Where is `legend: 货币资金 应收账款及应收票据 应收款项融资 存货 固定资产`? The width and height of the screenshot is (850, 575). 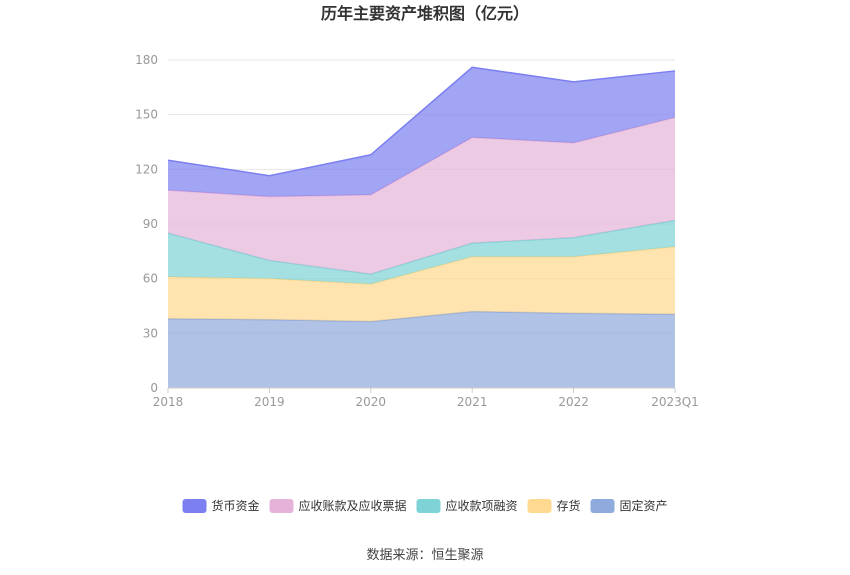 legend: 货币资金 应收账款及应收票据 应收款项融资 存货 固定资产 is located at coordinates (425, 505).